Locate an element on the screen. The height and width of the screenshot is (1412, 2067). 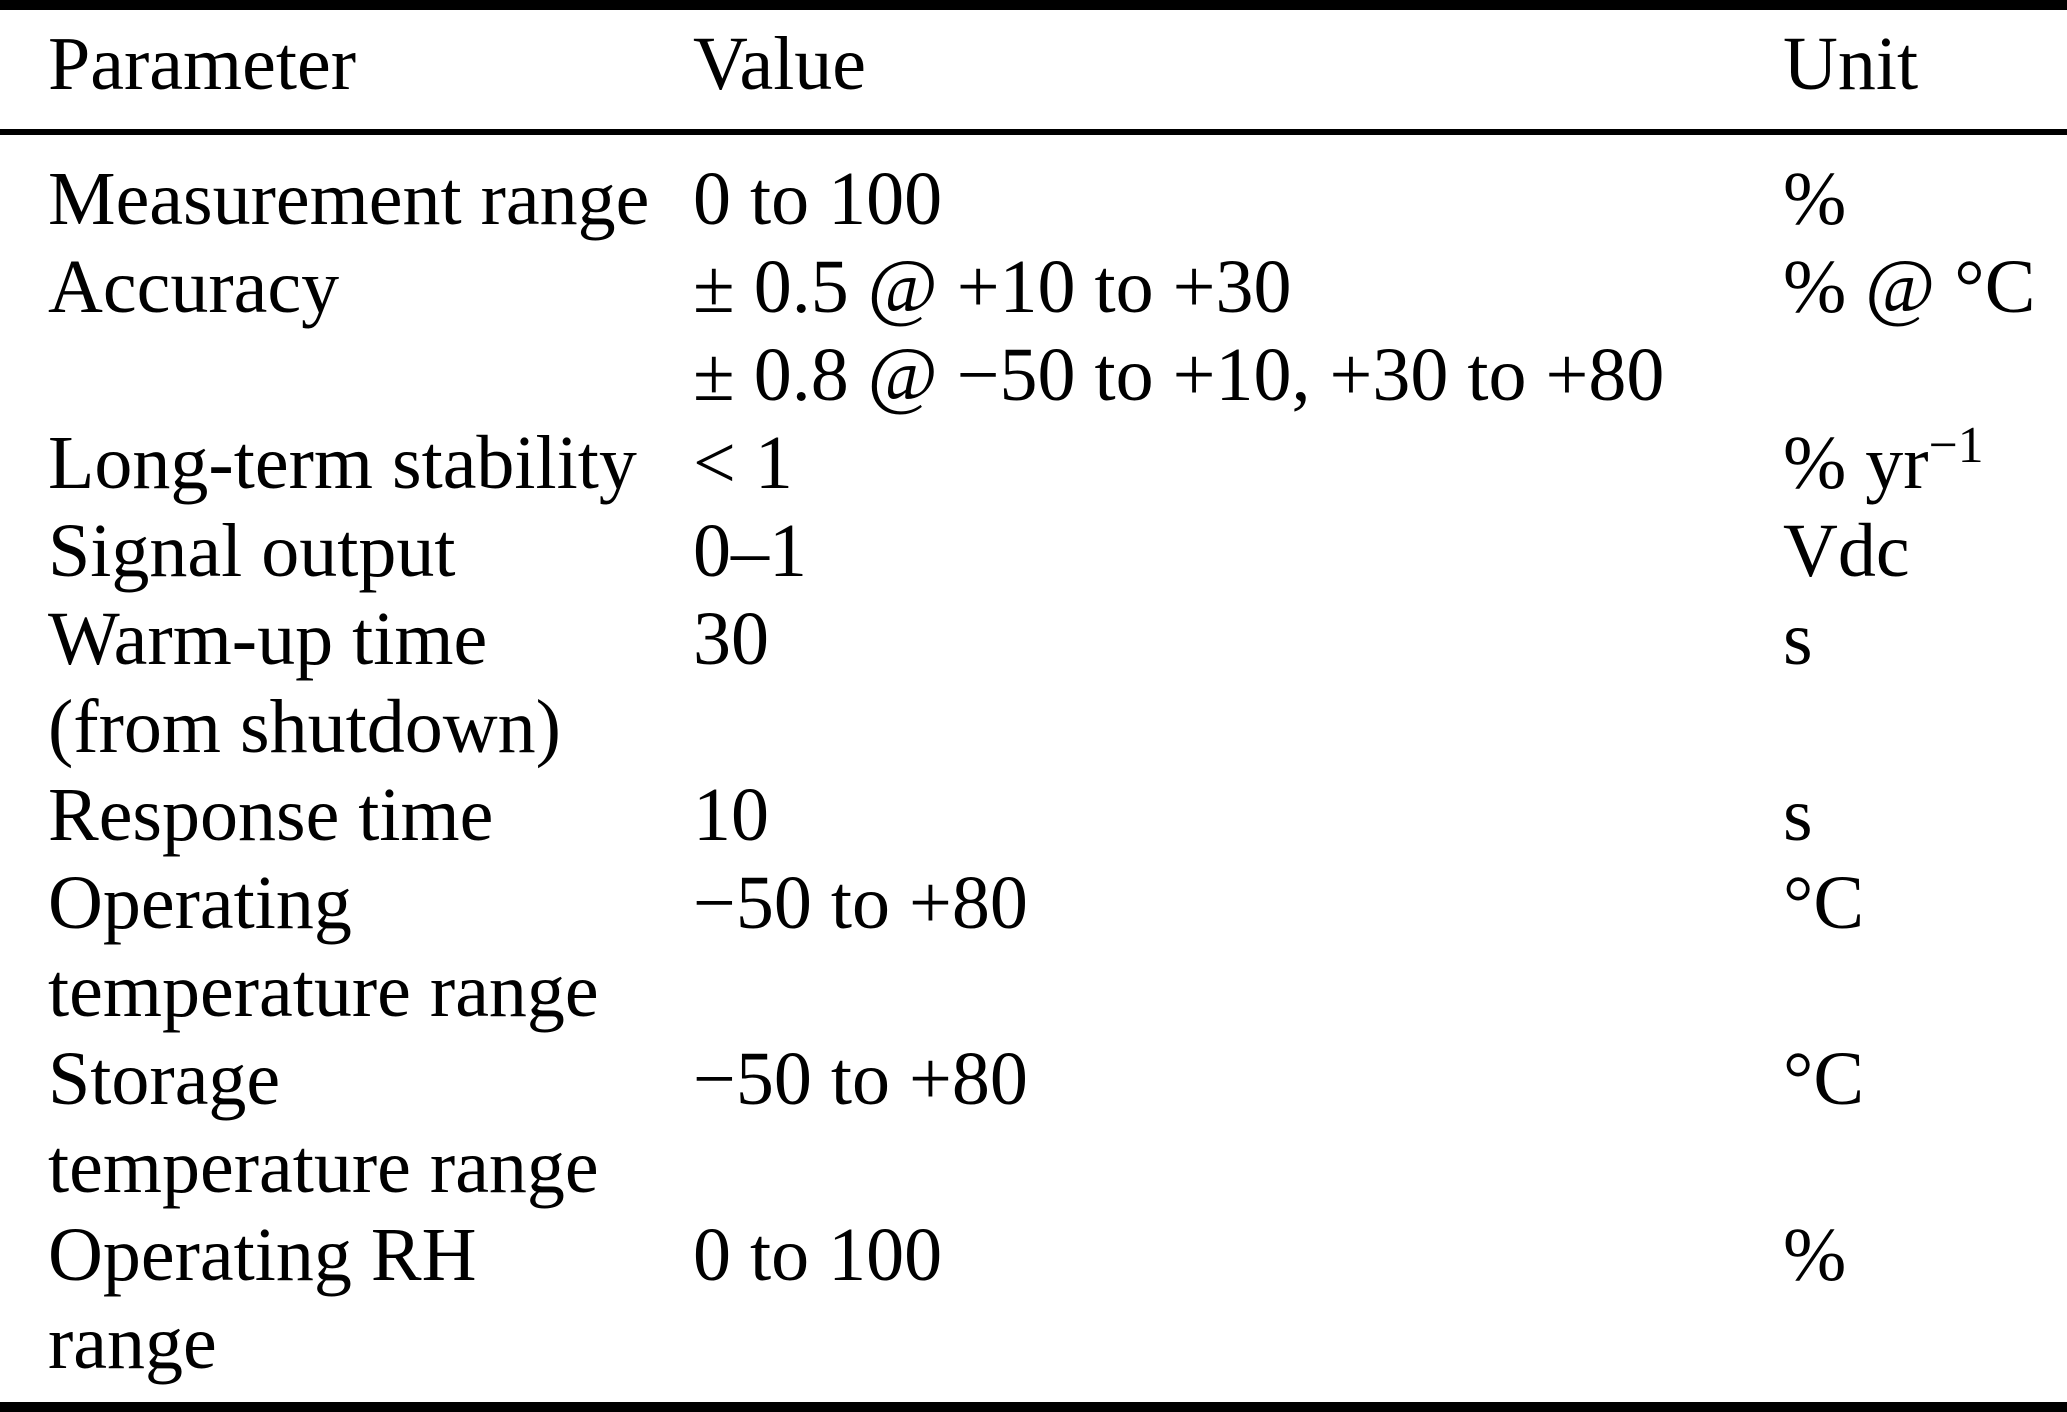
parameter-cell: Accuracy is located at coordinates (194, 287).